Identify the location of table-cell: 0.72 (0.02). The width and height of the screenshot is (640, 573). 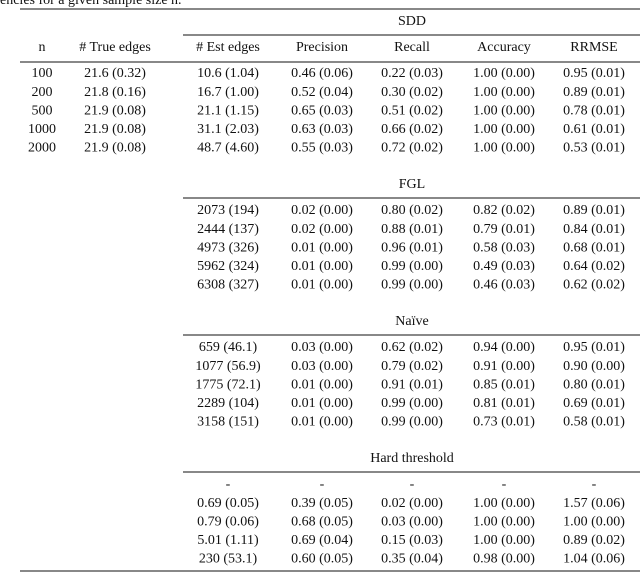
(412, 148).